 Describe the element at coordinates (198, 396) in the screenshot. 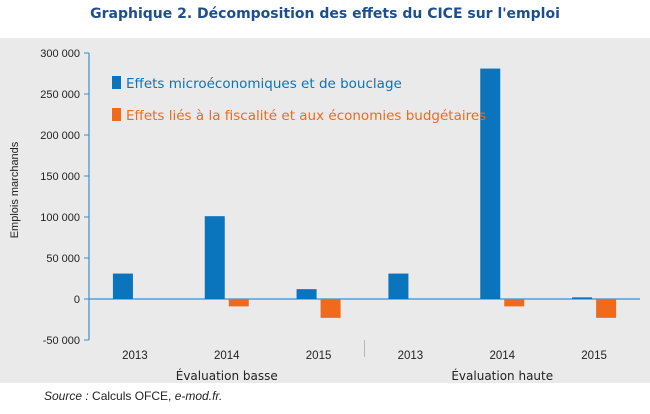

I see `source-link-text: e-mod.fr.` at that location.